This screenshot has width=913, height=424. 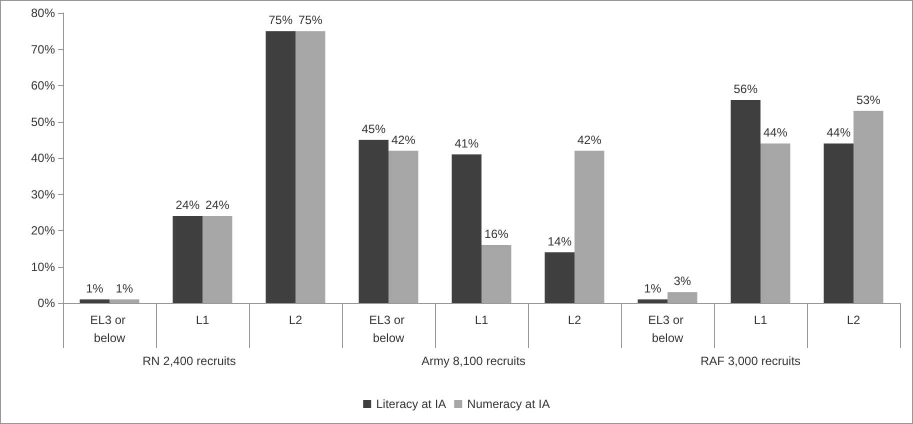 I want to click on data-label: 56%, so click(x=746, y=89).